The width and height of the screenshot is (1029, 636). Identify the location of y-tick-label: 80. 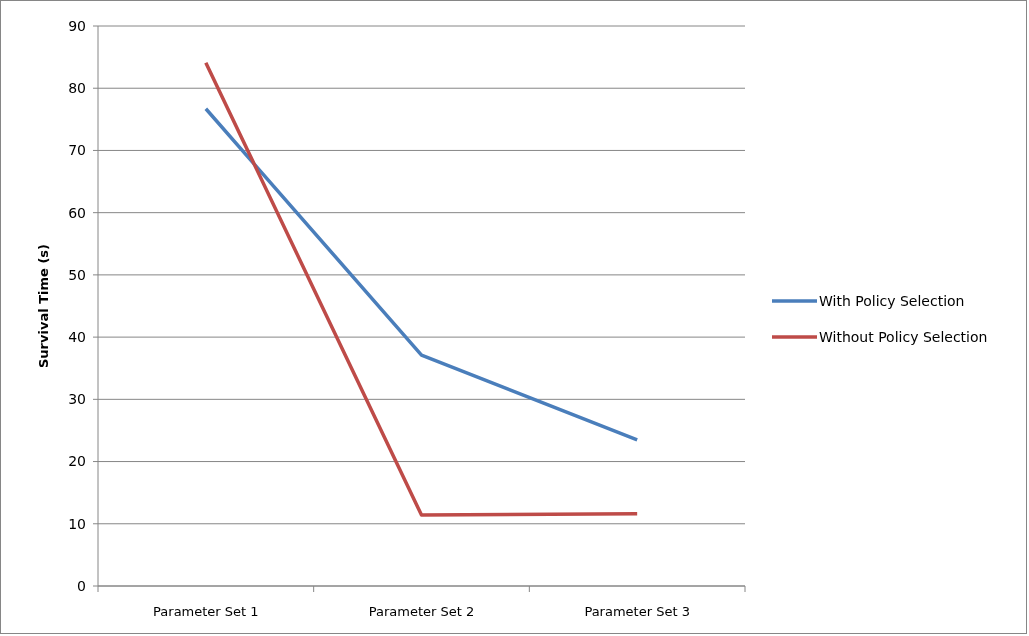
(77, 88).